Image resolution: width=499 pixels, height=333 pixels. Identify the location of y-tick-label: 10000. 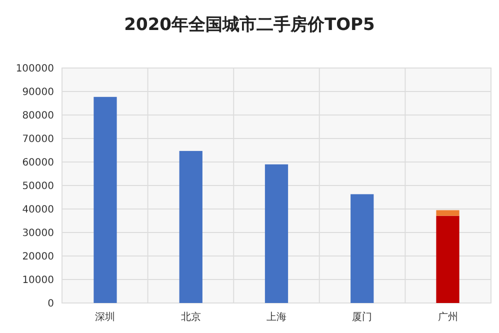
(38, 280).